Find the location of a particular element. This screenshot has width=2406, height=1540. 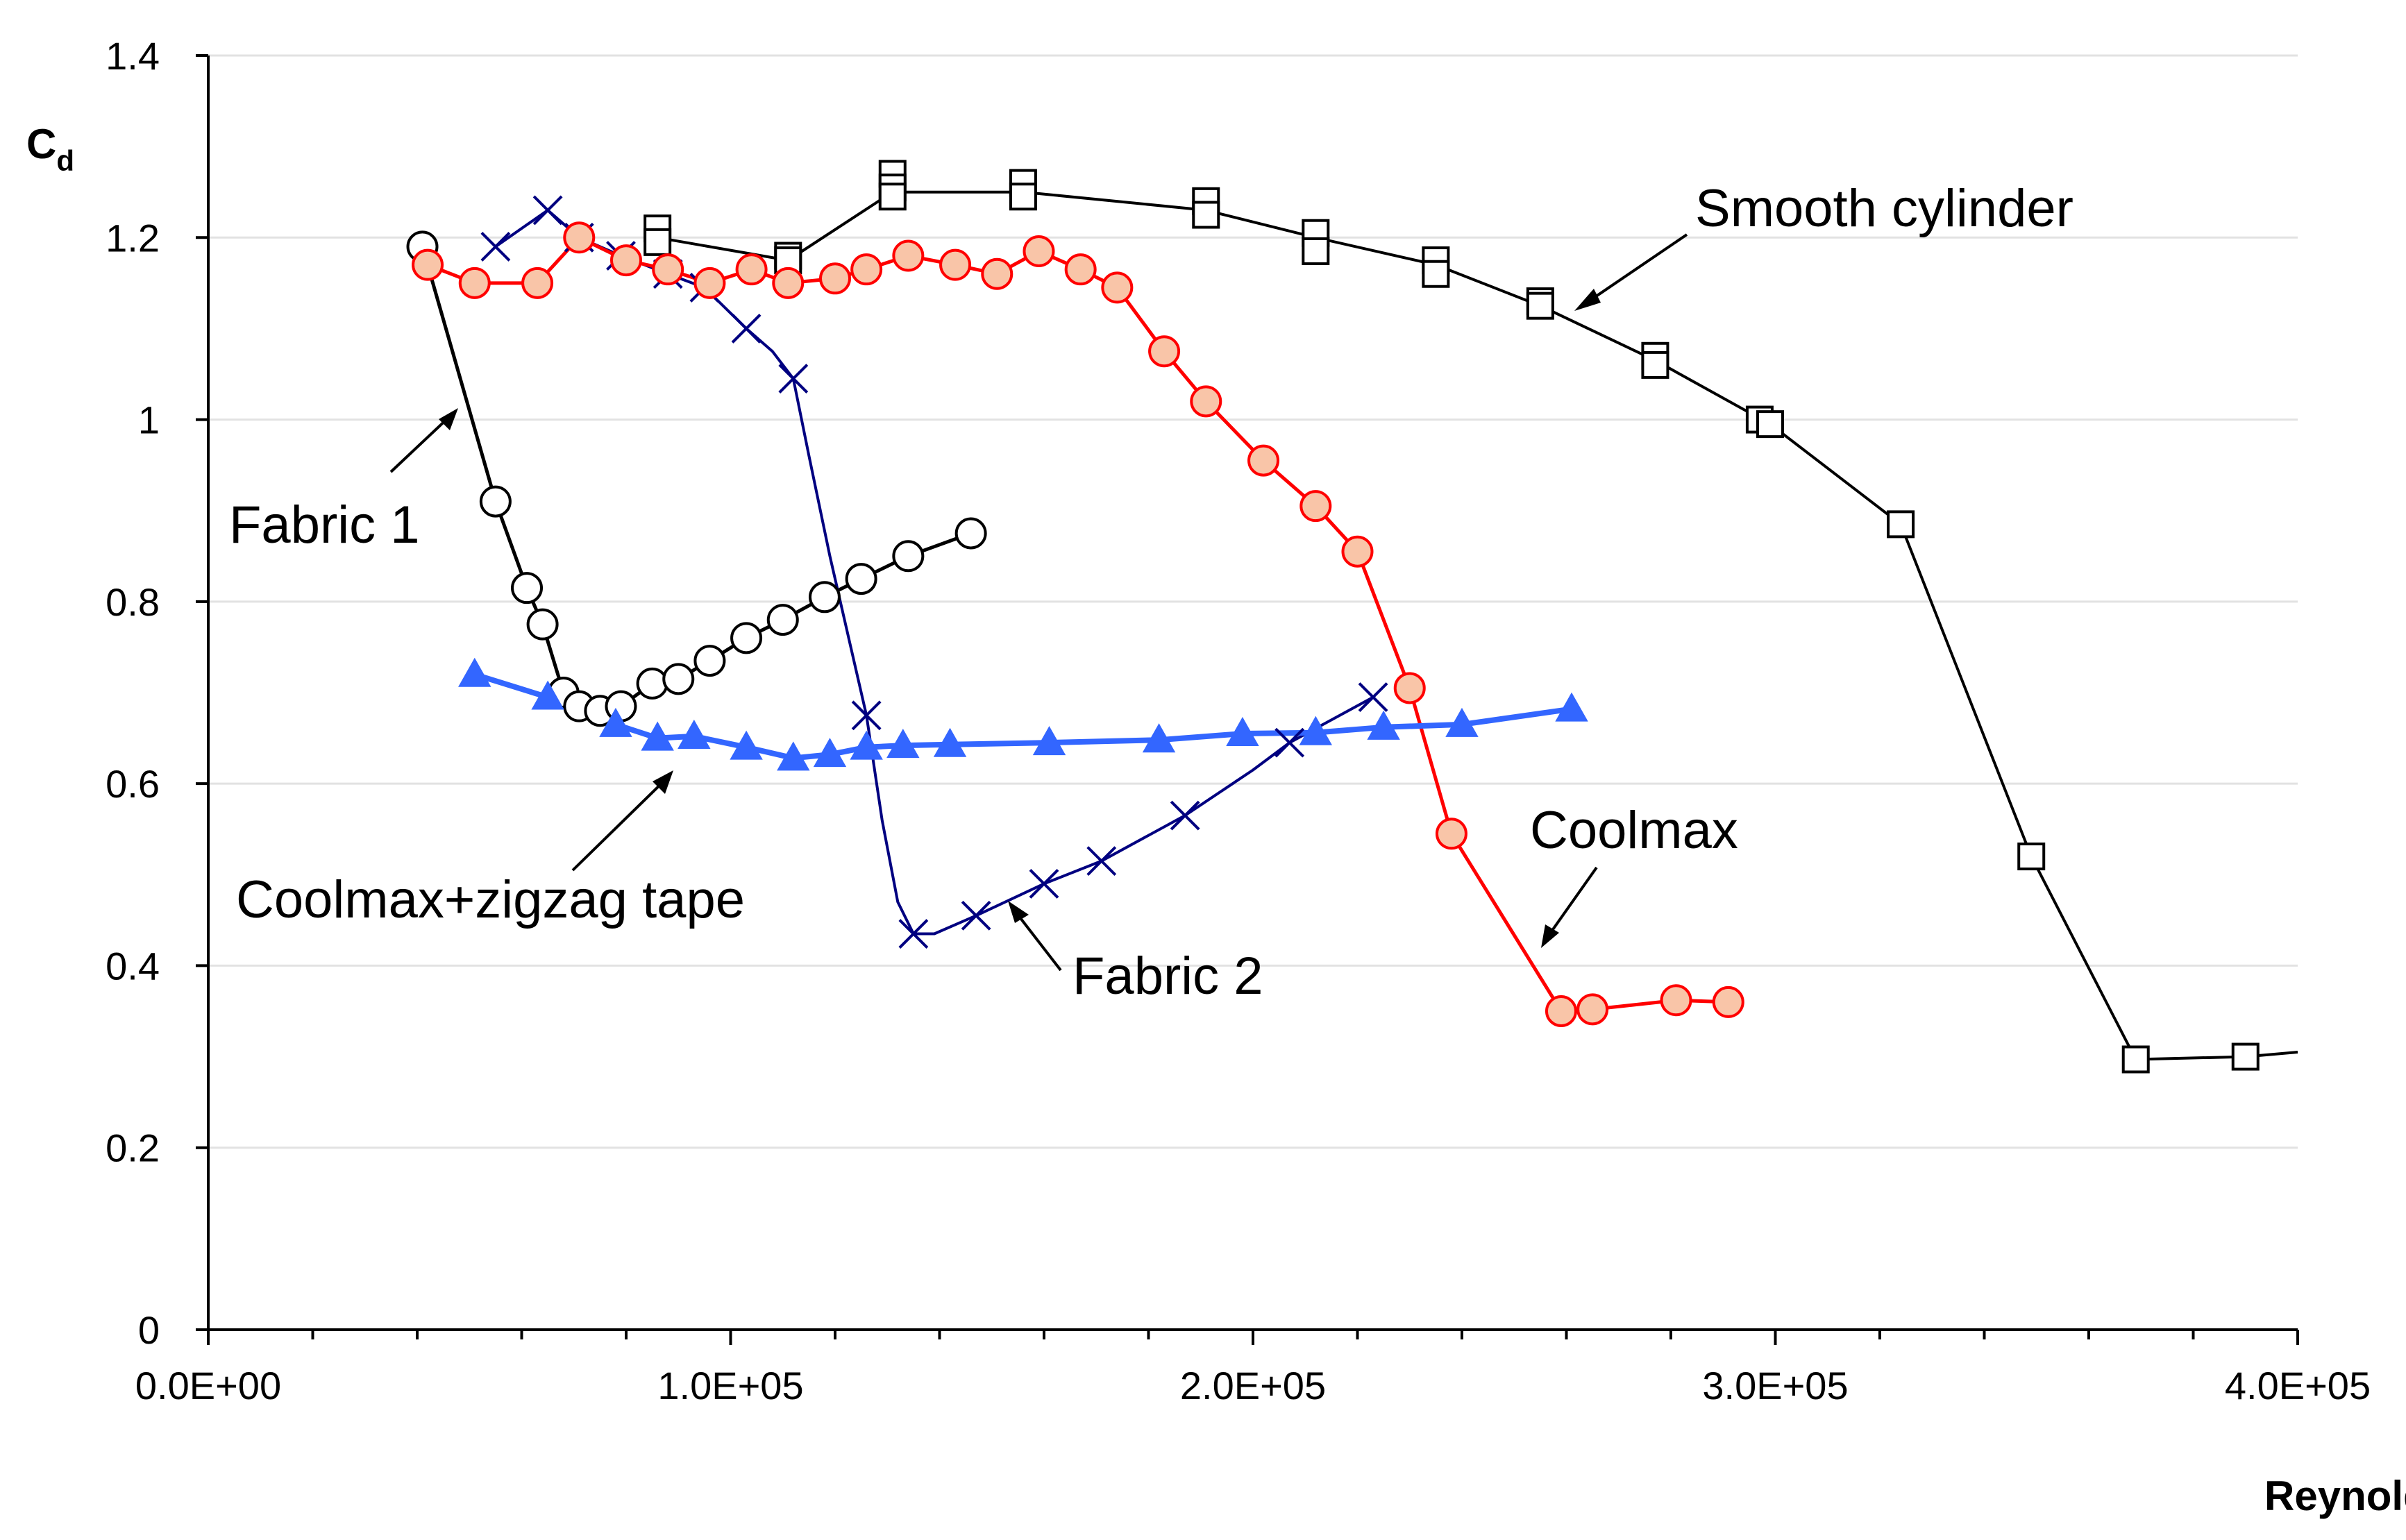

arrowhead-smooth-cylinder is located at coordinates (1587, 300).